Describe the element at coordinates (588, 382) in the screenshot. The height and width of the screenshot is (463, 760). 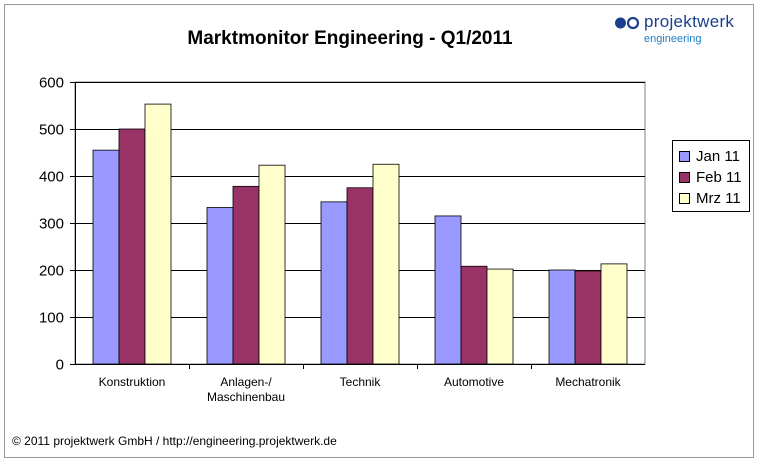
I see `x-tick-label: Mechatronik` at that location.